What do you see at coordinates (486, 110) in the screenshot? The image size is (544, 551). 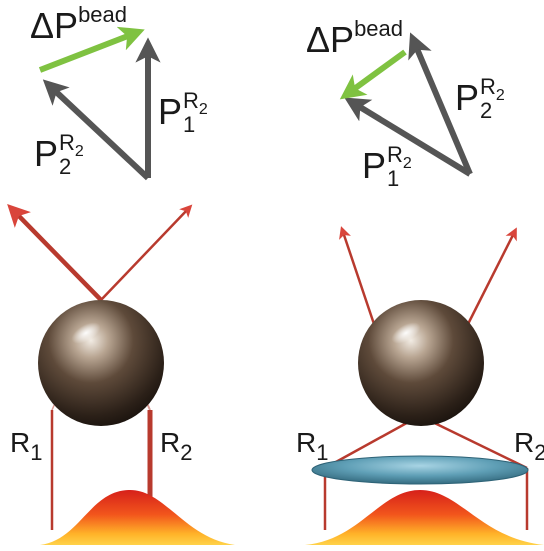 I see `right-vector-p2-subscript: 2` at bounding box center [486, 110].